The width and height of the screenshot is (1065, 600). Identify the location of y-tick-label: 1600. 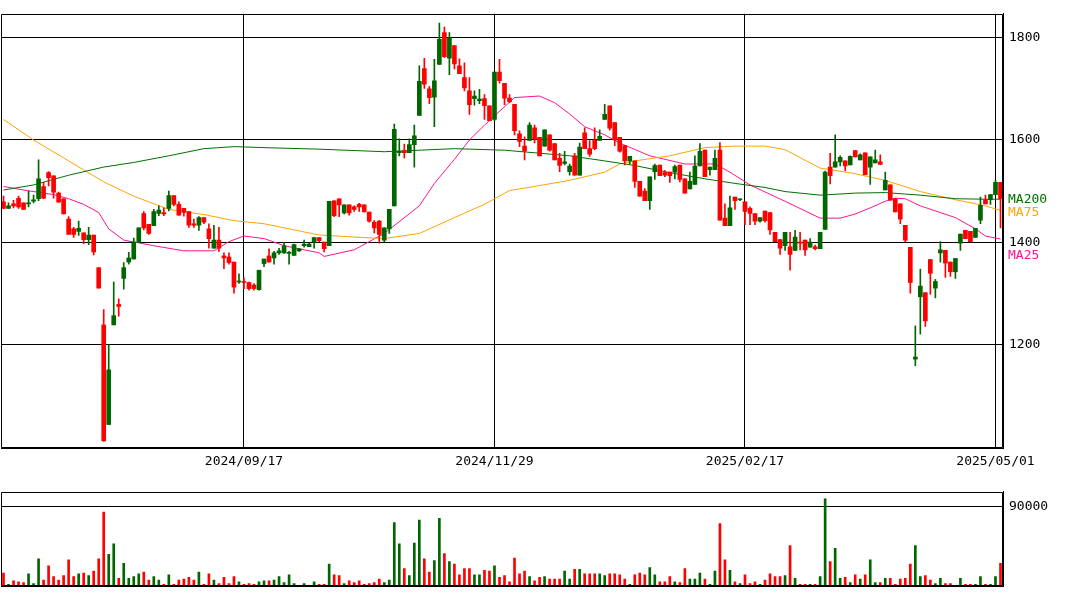
(1025, 139).